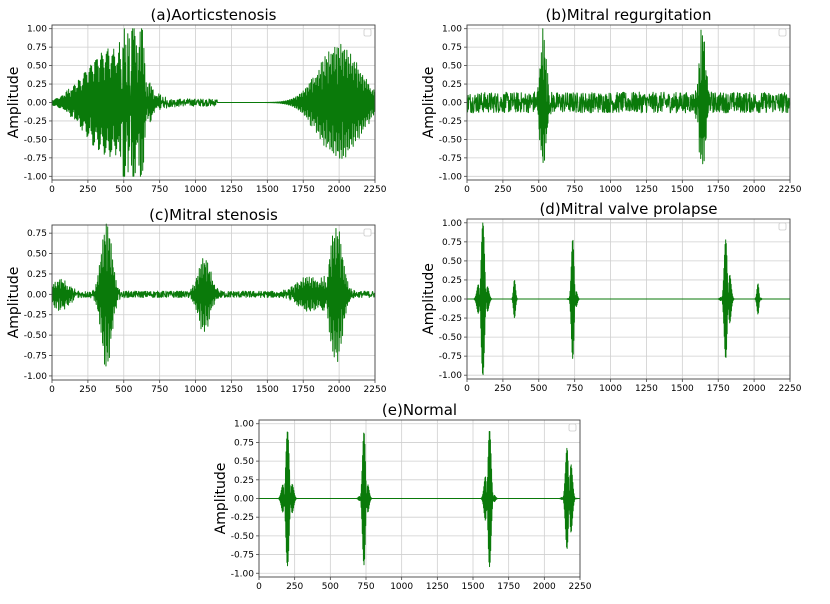 The width and height of the screenshot is (830, 604). What do you see at coordinates (419, 410) in the screenshot?
I see `chart-title: (e)Normal` at bounding box center [419, 410].